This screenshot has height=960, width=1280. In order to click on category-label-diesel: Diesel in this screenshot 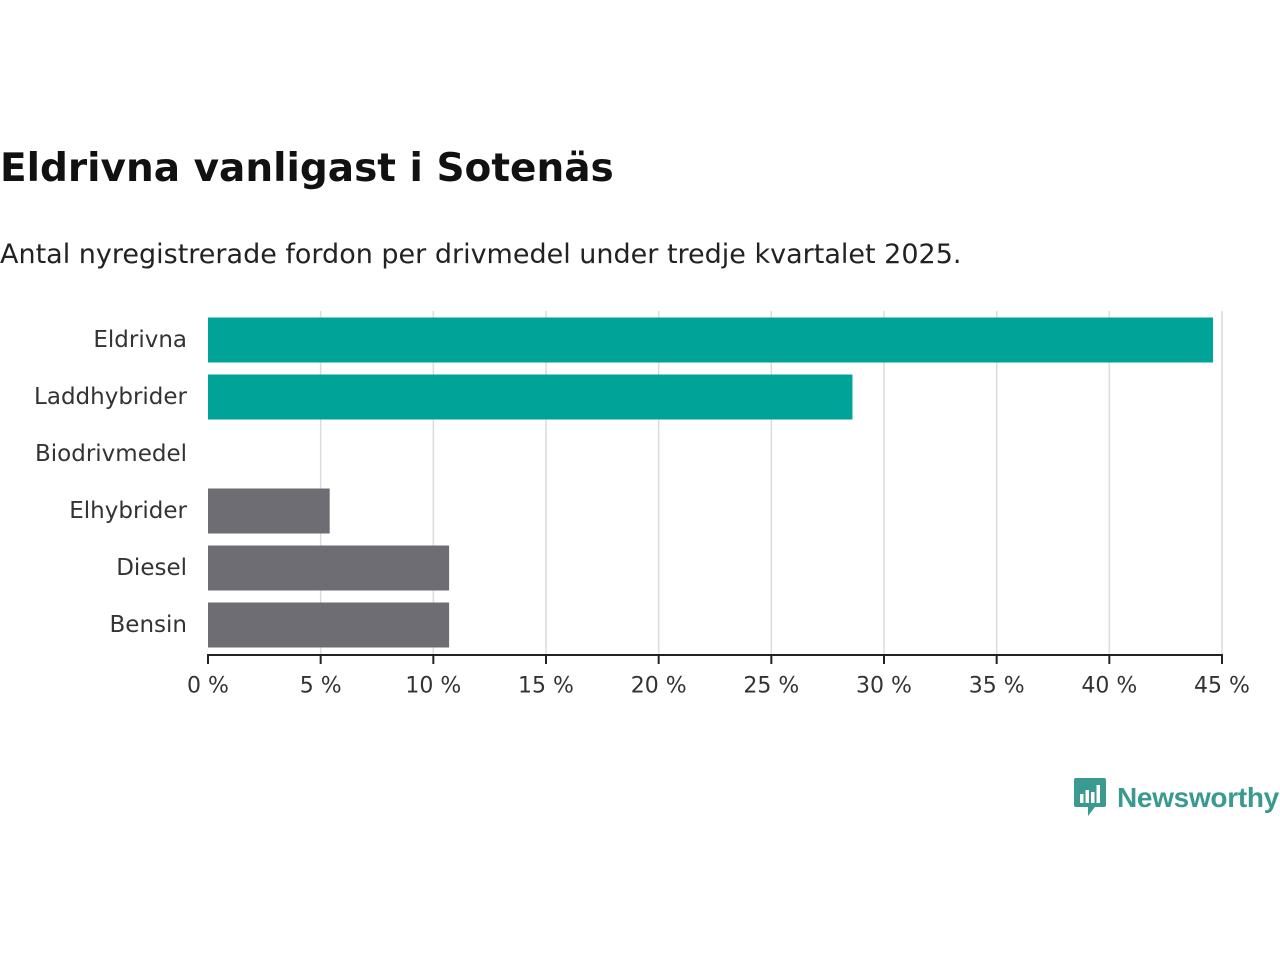, I will do `click(151, 568)`.